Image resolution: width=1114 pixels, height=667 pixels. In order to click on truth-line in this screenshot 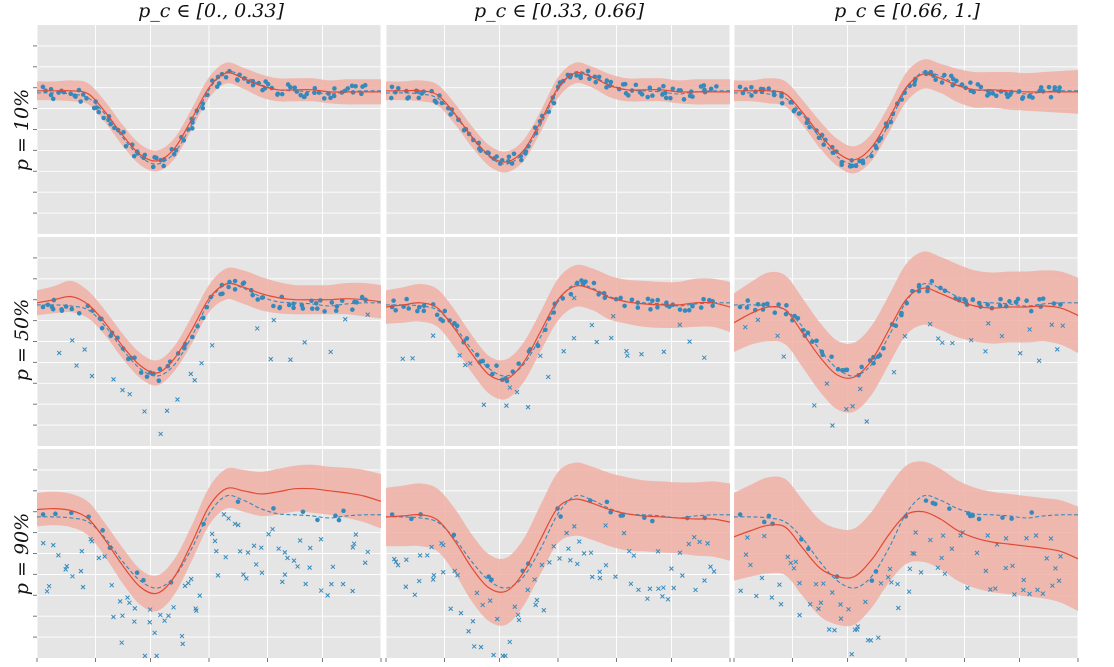, I will do `click(209, 541)`.